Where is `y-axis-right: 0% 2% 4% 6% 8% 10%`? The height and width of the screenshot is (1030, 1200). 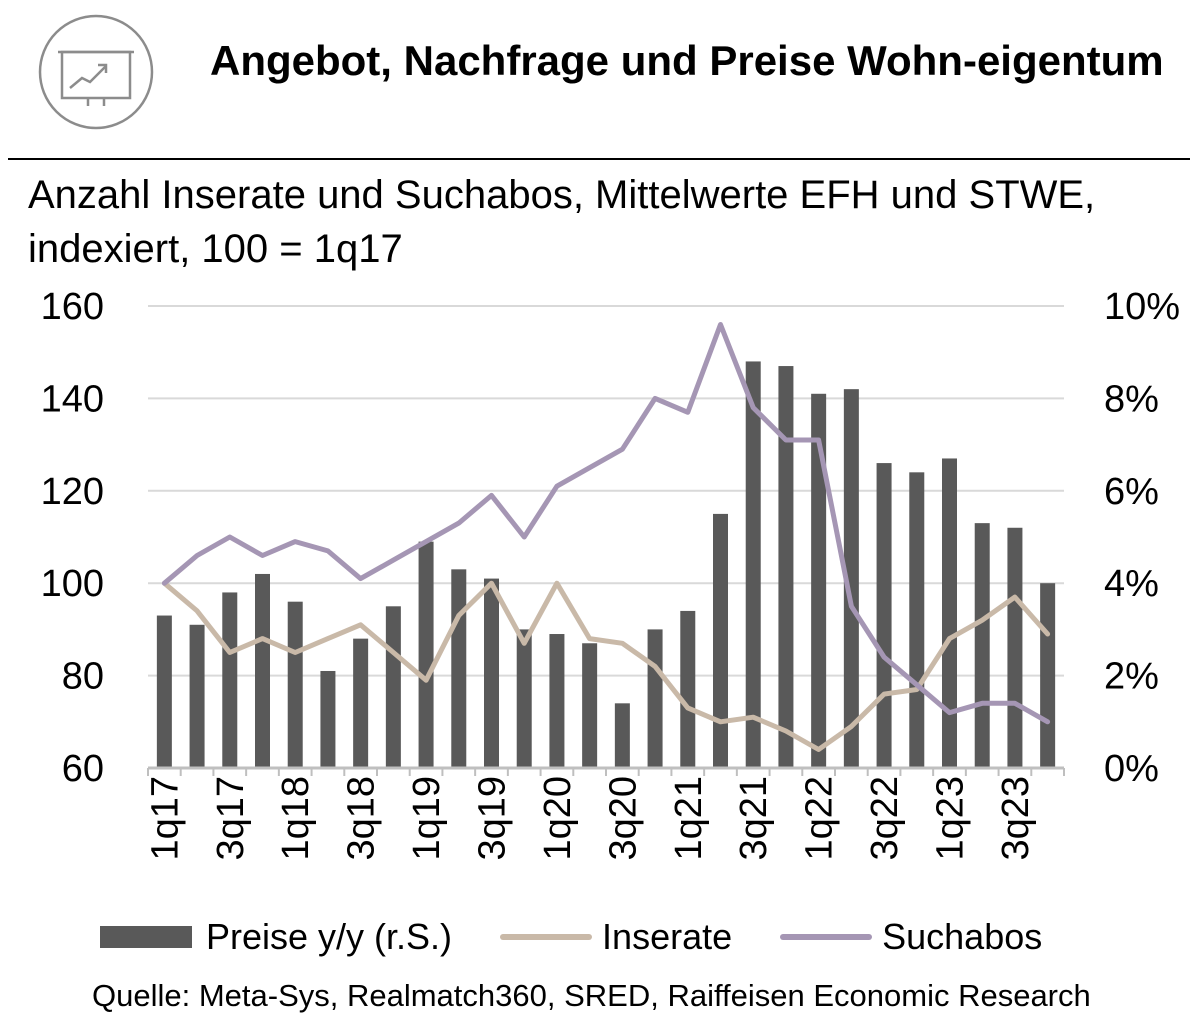
y-axis-right: 0% 2% 4% 6% 8% 10% is located at coordinates (1142, 538).